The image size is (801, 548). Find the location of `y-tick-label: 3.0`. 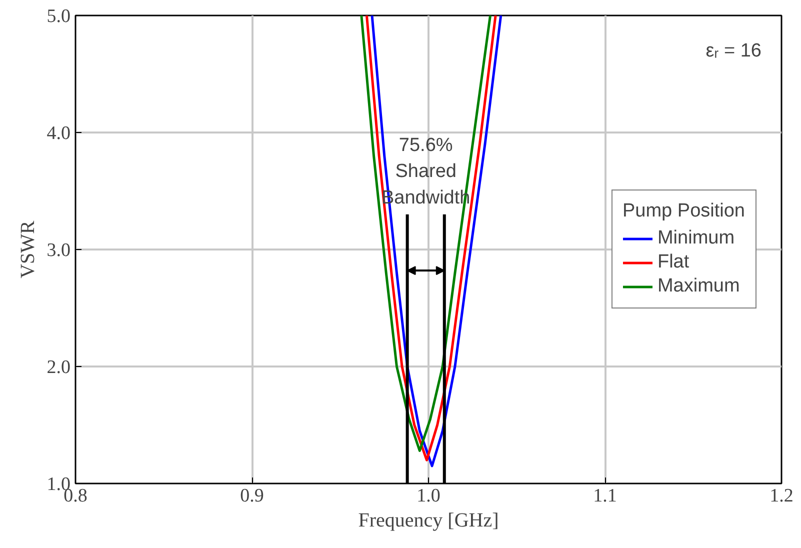

y-tick-label: 3.0 is located at coordinates (58, 250).